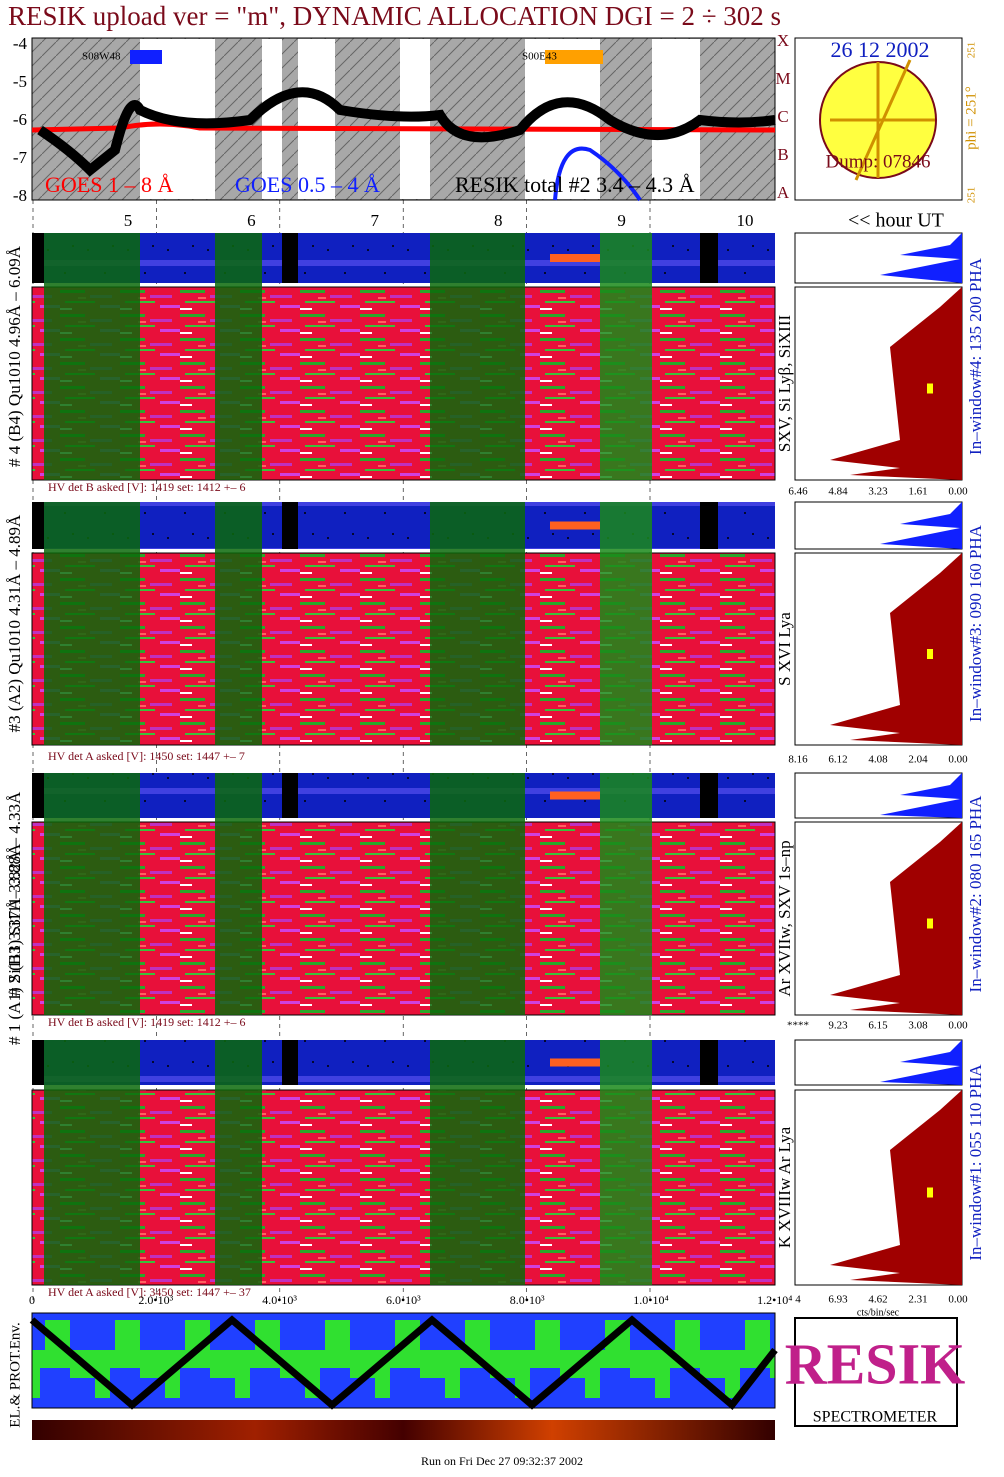 The width and height of the screenshot is (1004, 1477). I want to click on panel-label: # 2 (B3) Si111 3.82Å – 4.33Å, so click(14, 893).